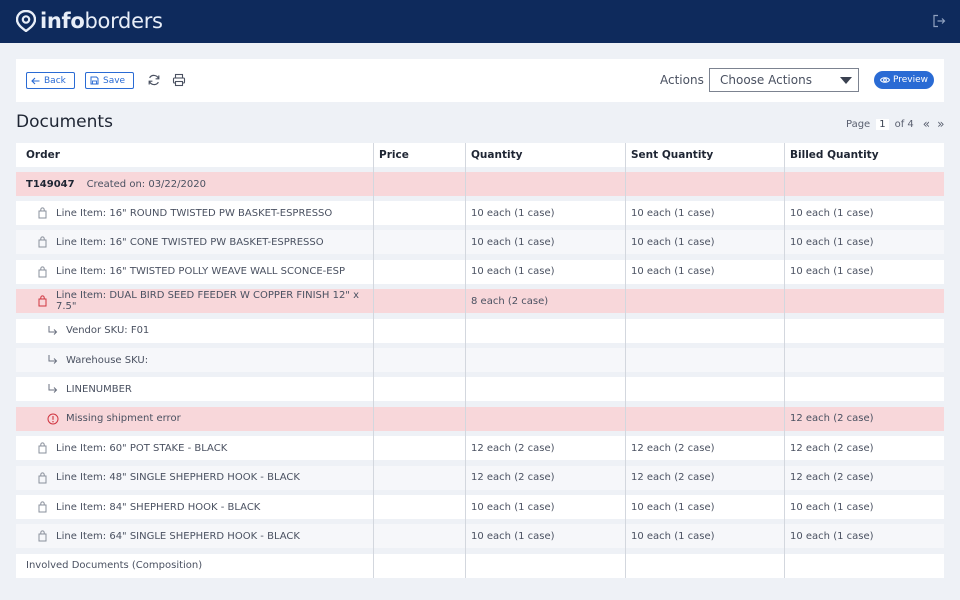 The height and width of the screenshot is (600, 960). Describe the element at coordinates (55, 80) in the screenshot. I see `back-button-label: Back` at that location.